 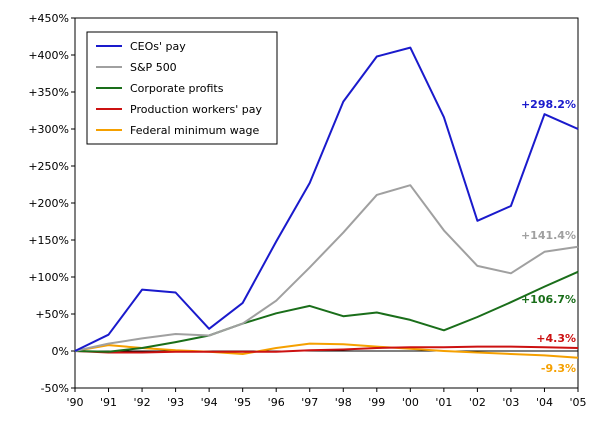 What do you see at coordinates (194, 130) in the screenshot?
I see `legend-label-4: Federal minimum wage` at bounding box center [194, 130].